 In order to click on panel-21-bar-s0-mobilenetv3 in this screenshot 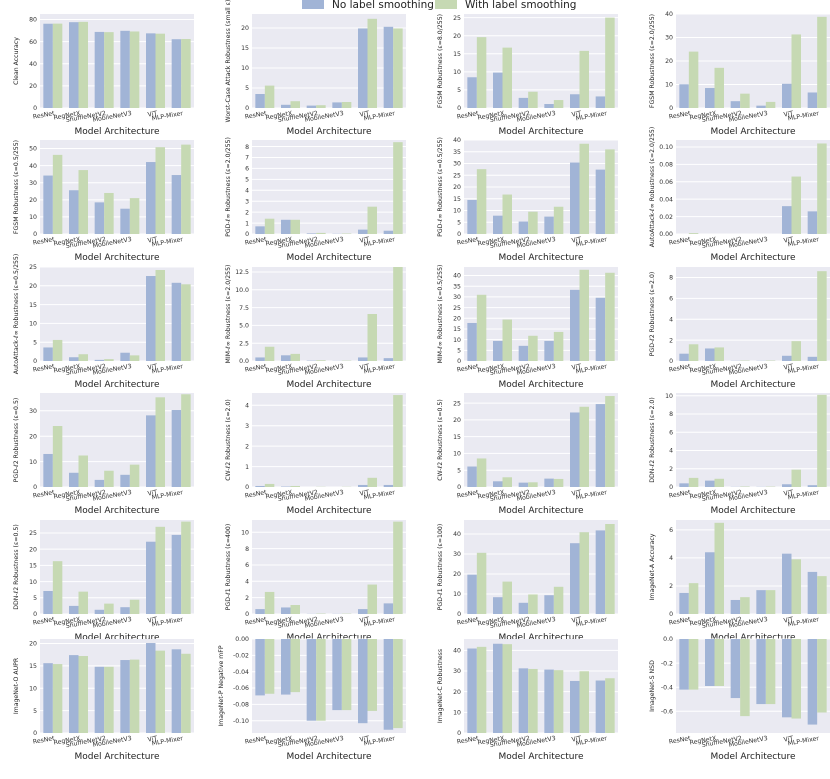, I will do `click(125, 696)`.